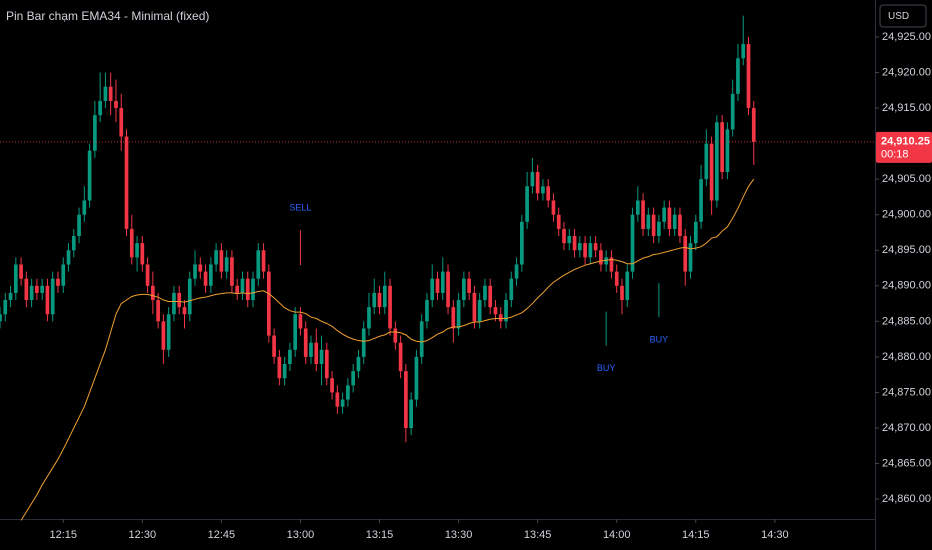 The image size is (932, 550). What do you see at coordinates (906, 286) in the screenshot?
I see `y-tick-label: 24,890.00` at bounding box center [906, 286].